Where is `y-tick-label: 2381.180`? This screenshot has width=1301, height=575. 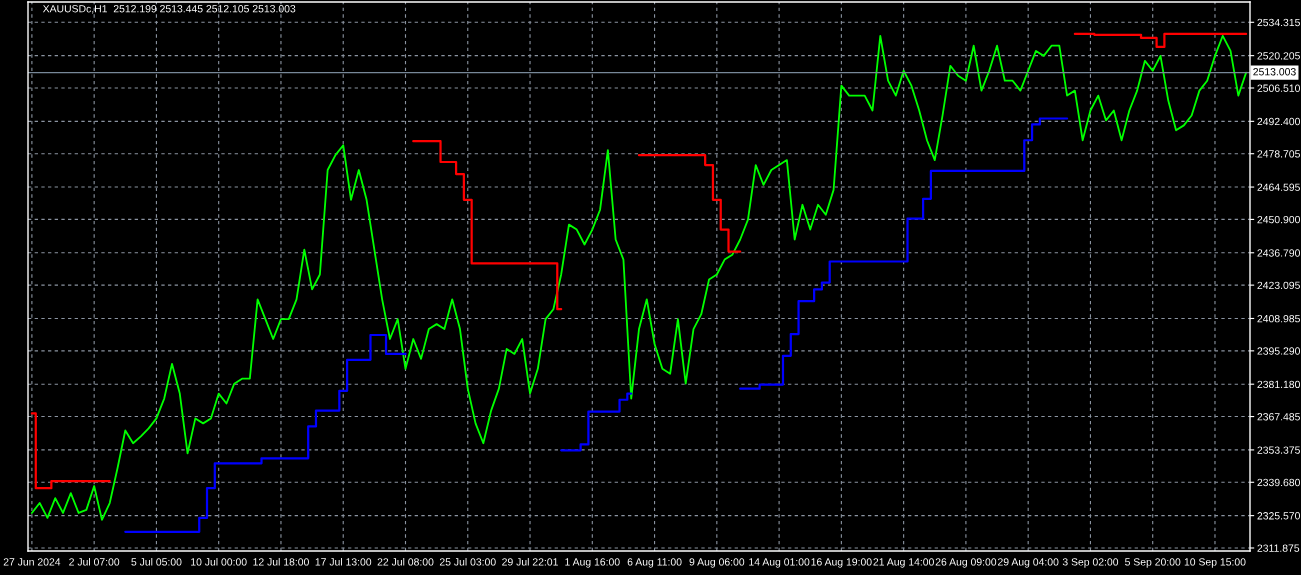 y-tick-label: 2381.180 is located at coordinates (1278, 384).